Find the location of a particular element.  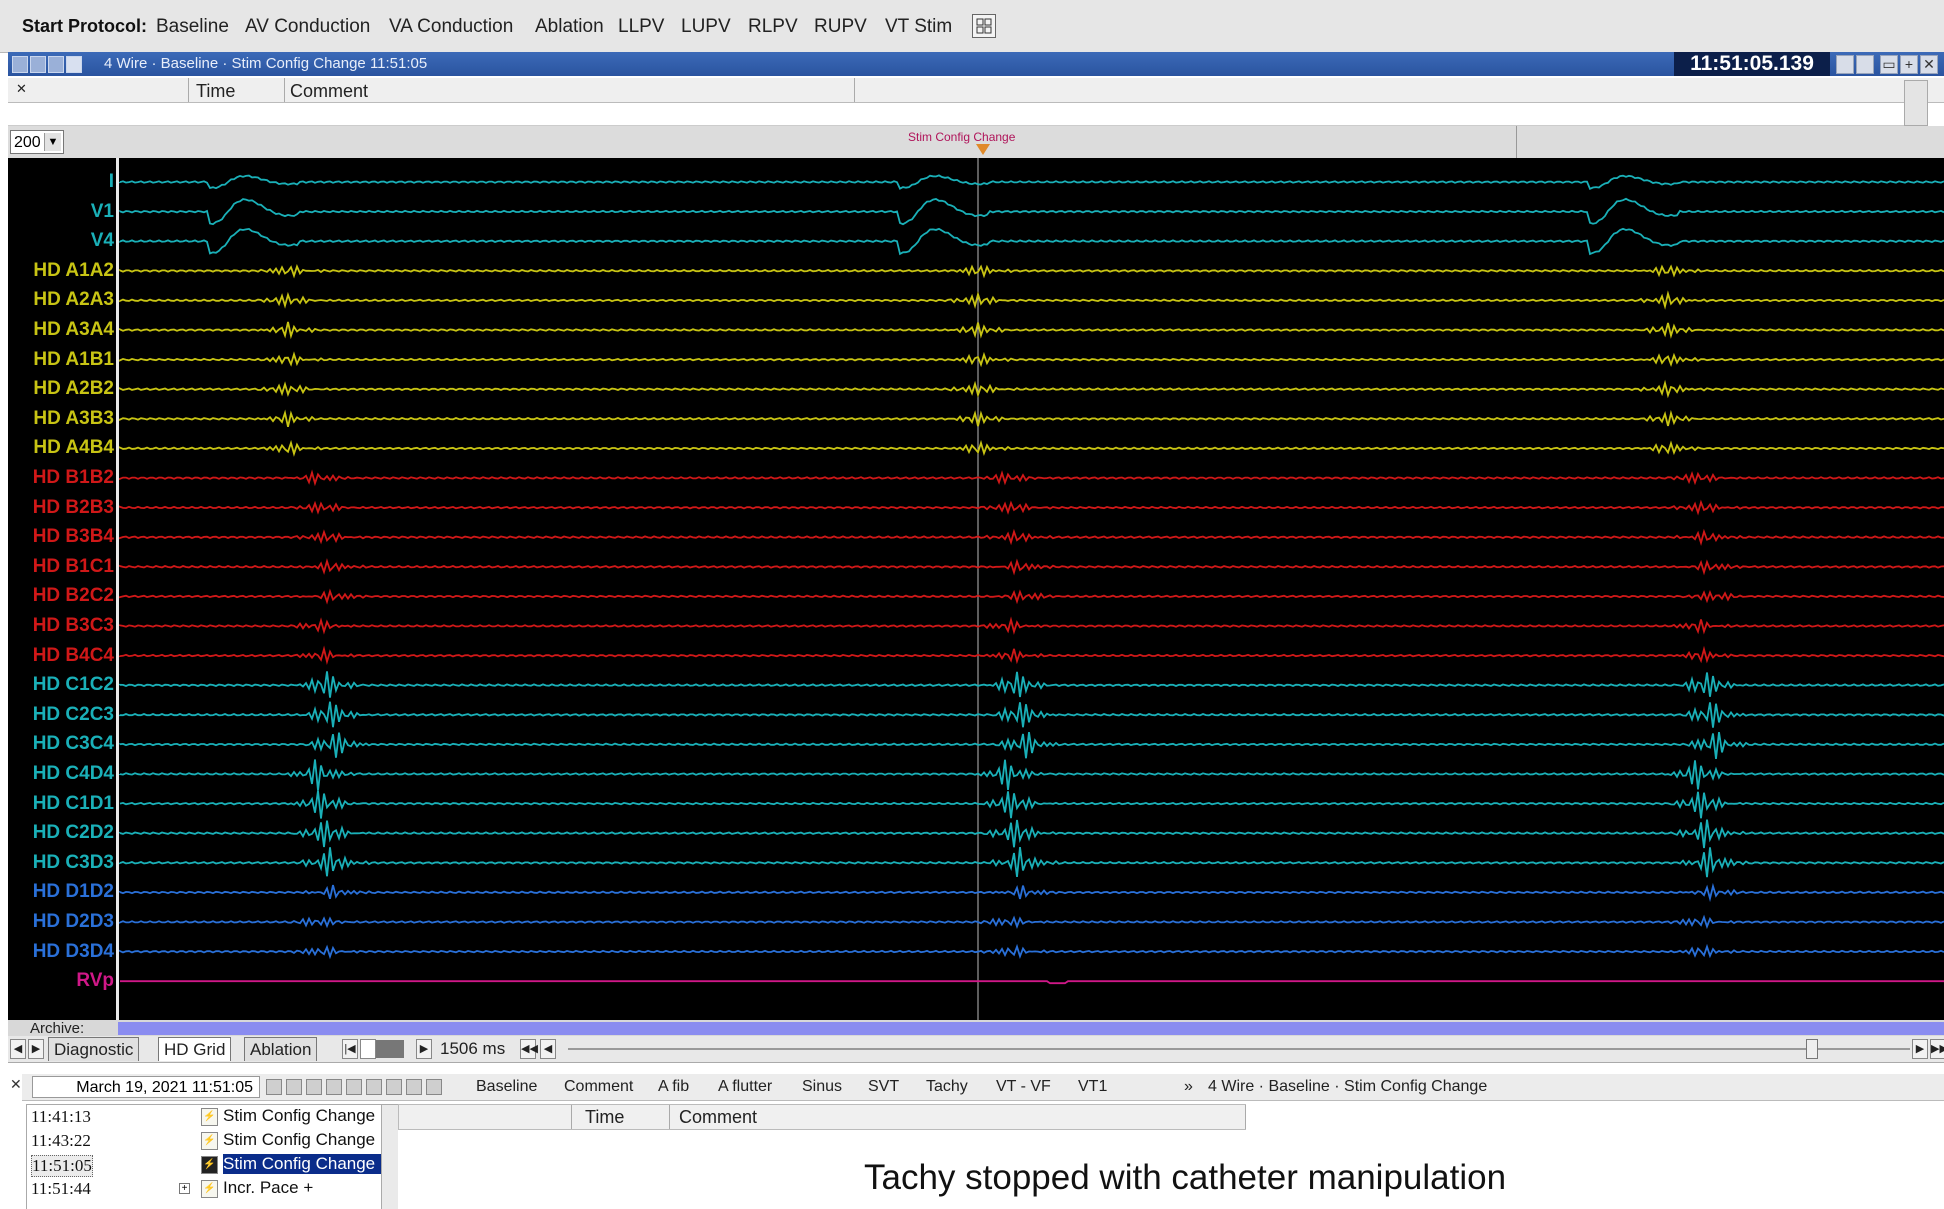

channel-label: RVp is located at coordinates (95, 981).